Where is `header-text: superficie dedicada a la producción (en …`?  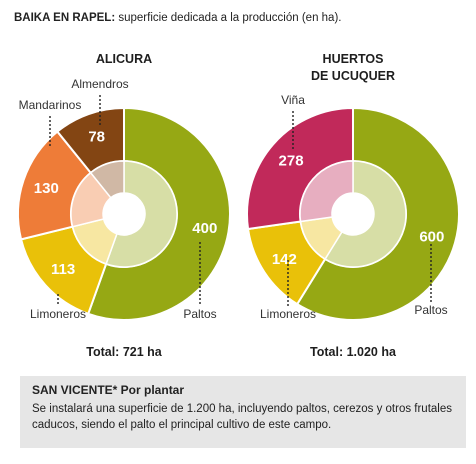
header-text: superficie dedicada a la producción (en … is located at coordinates (228, 18).